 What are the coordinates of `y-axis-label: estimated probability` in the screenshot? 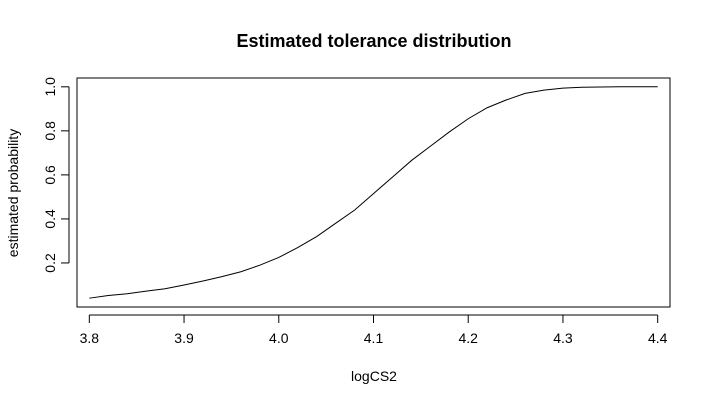 It's located at (13, 193).